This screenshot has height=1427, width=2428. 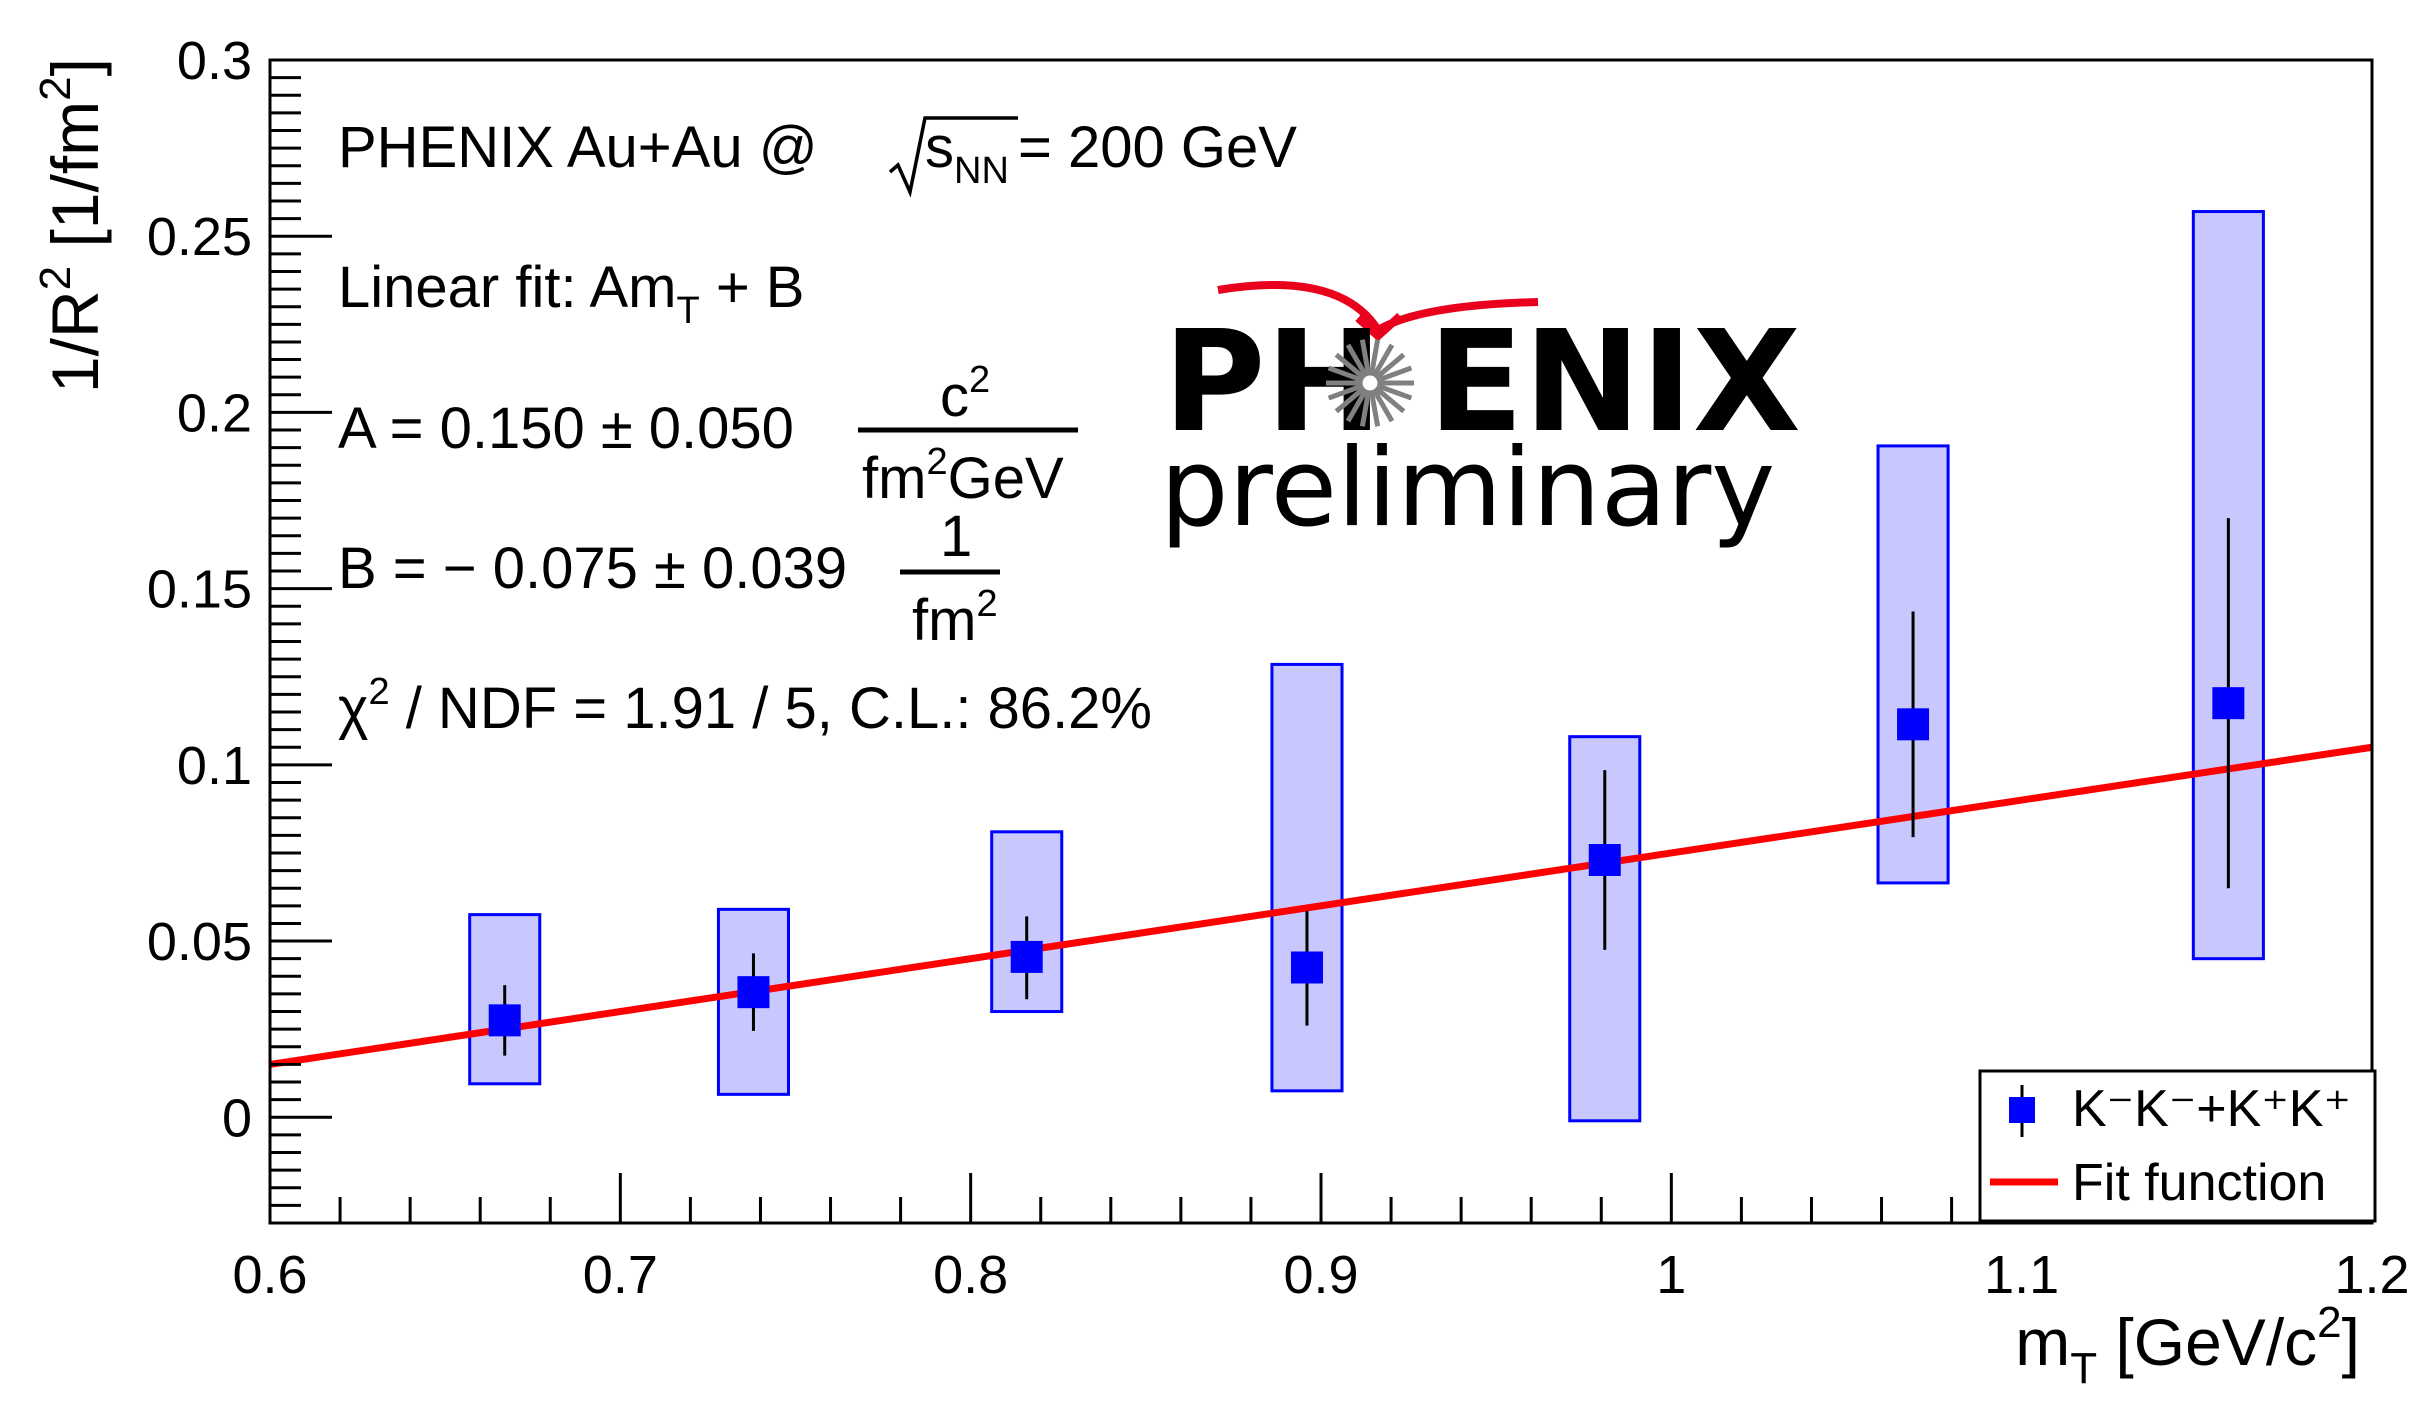 I want to click on logo-text-bottom: preliminary, so click(x=1467, y=488).